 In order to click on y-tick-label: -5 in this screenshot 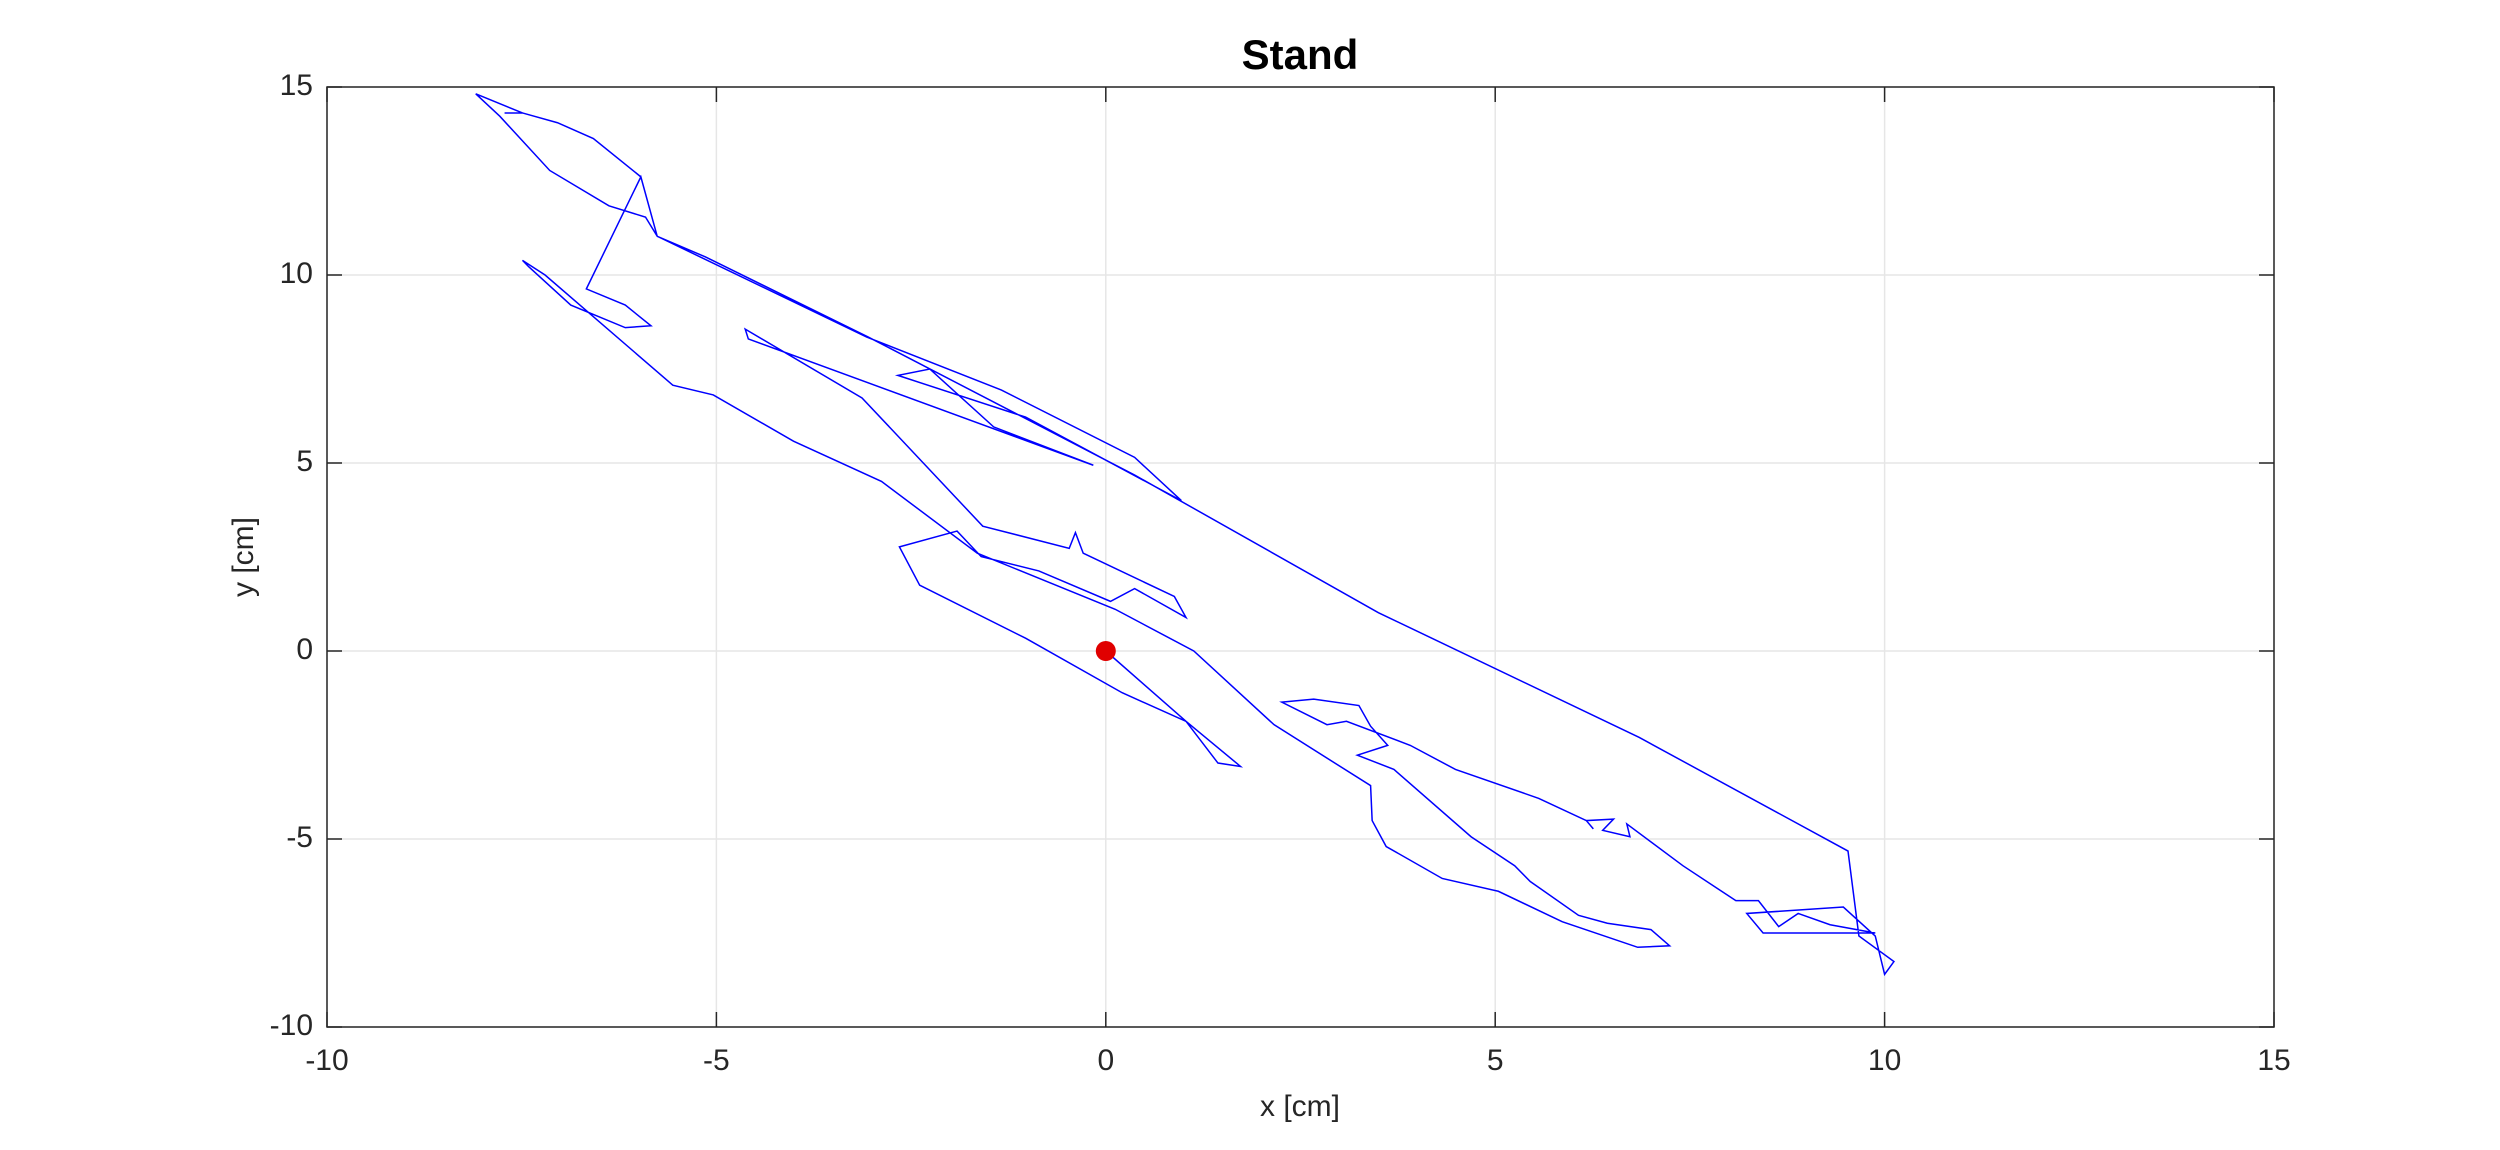, I will do `click(299, 837)`.